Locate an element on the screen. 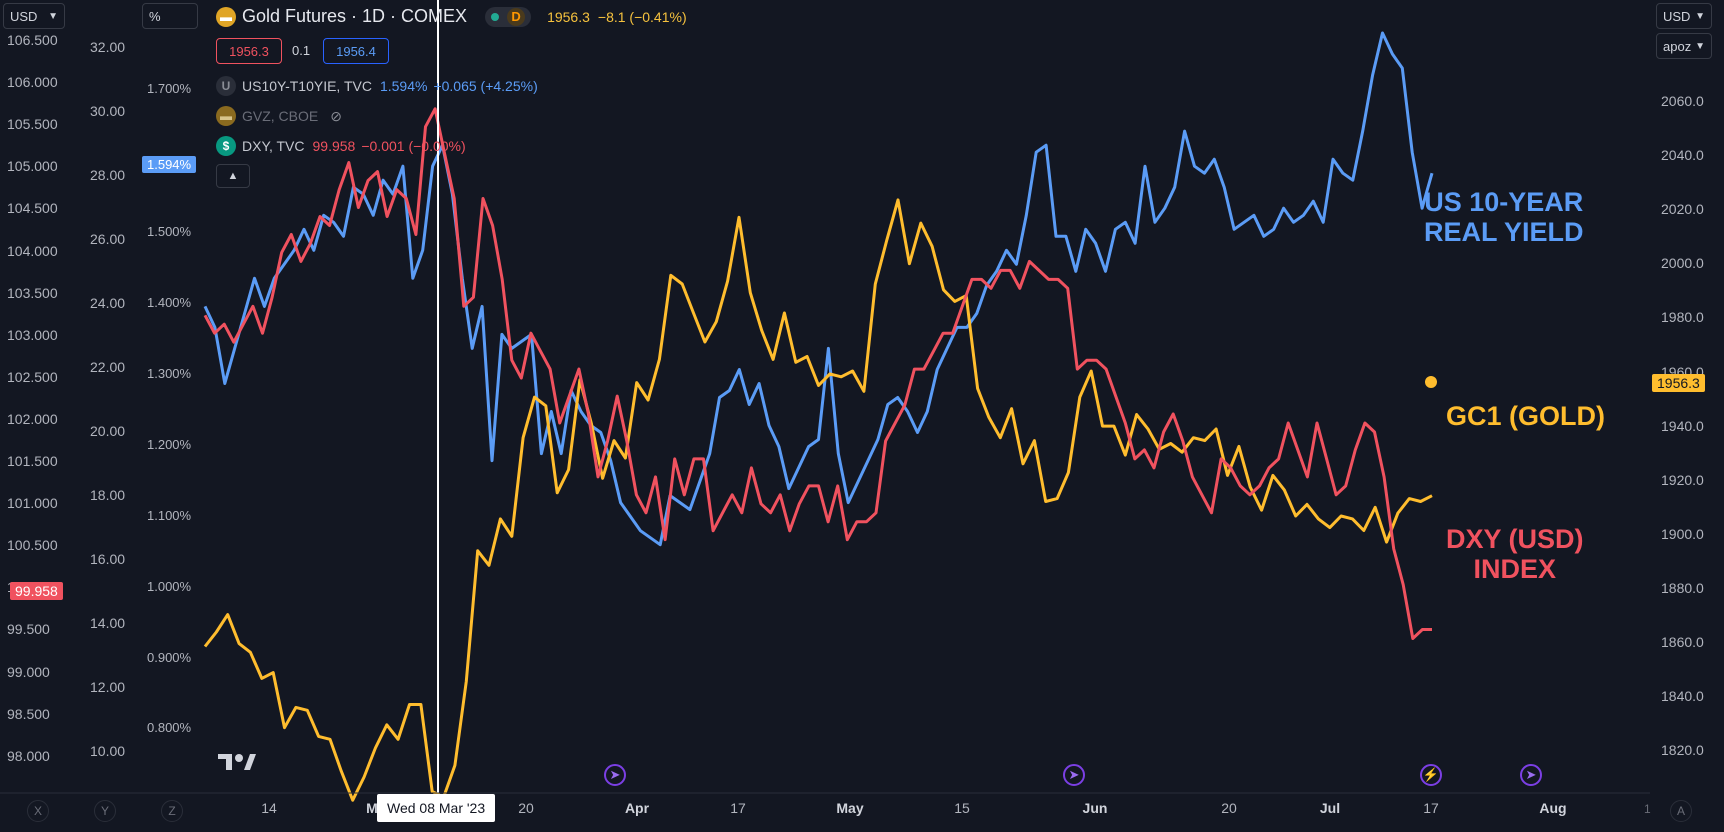  corner-button-y: Y is located at coordinates (105, 811).